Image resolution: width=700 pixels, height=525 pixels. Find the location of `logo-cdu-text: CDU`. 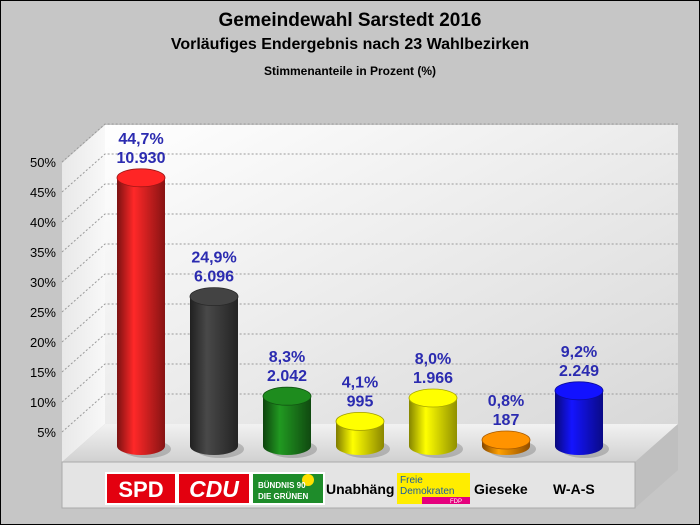

logo-cdu-text: CDU is located at coordinates (214, 489).